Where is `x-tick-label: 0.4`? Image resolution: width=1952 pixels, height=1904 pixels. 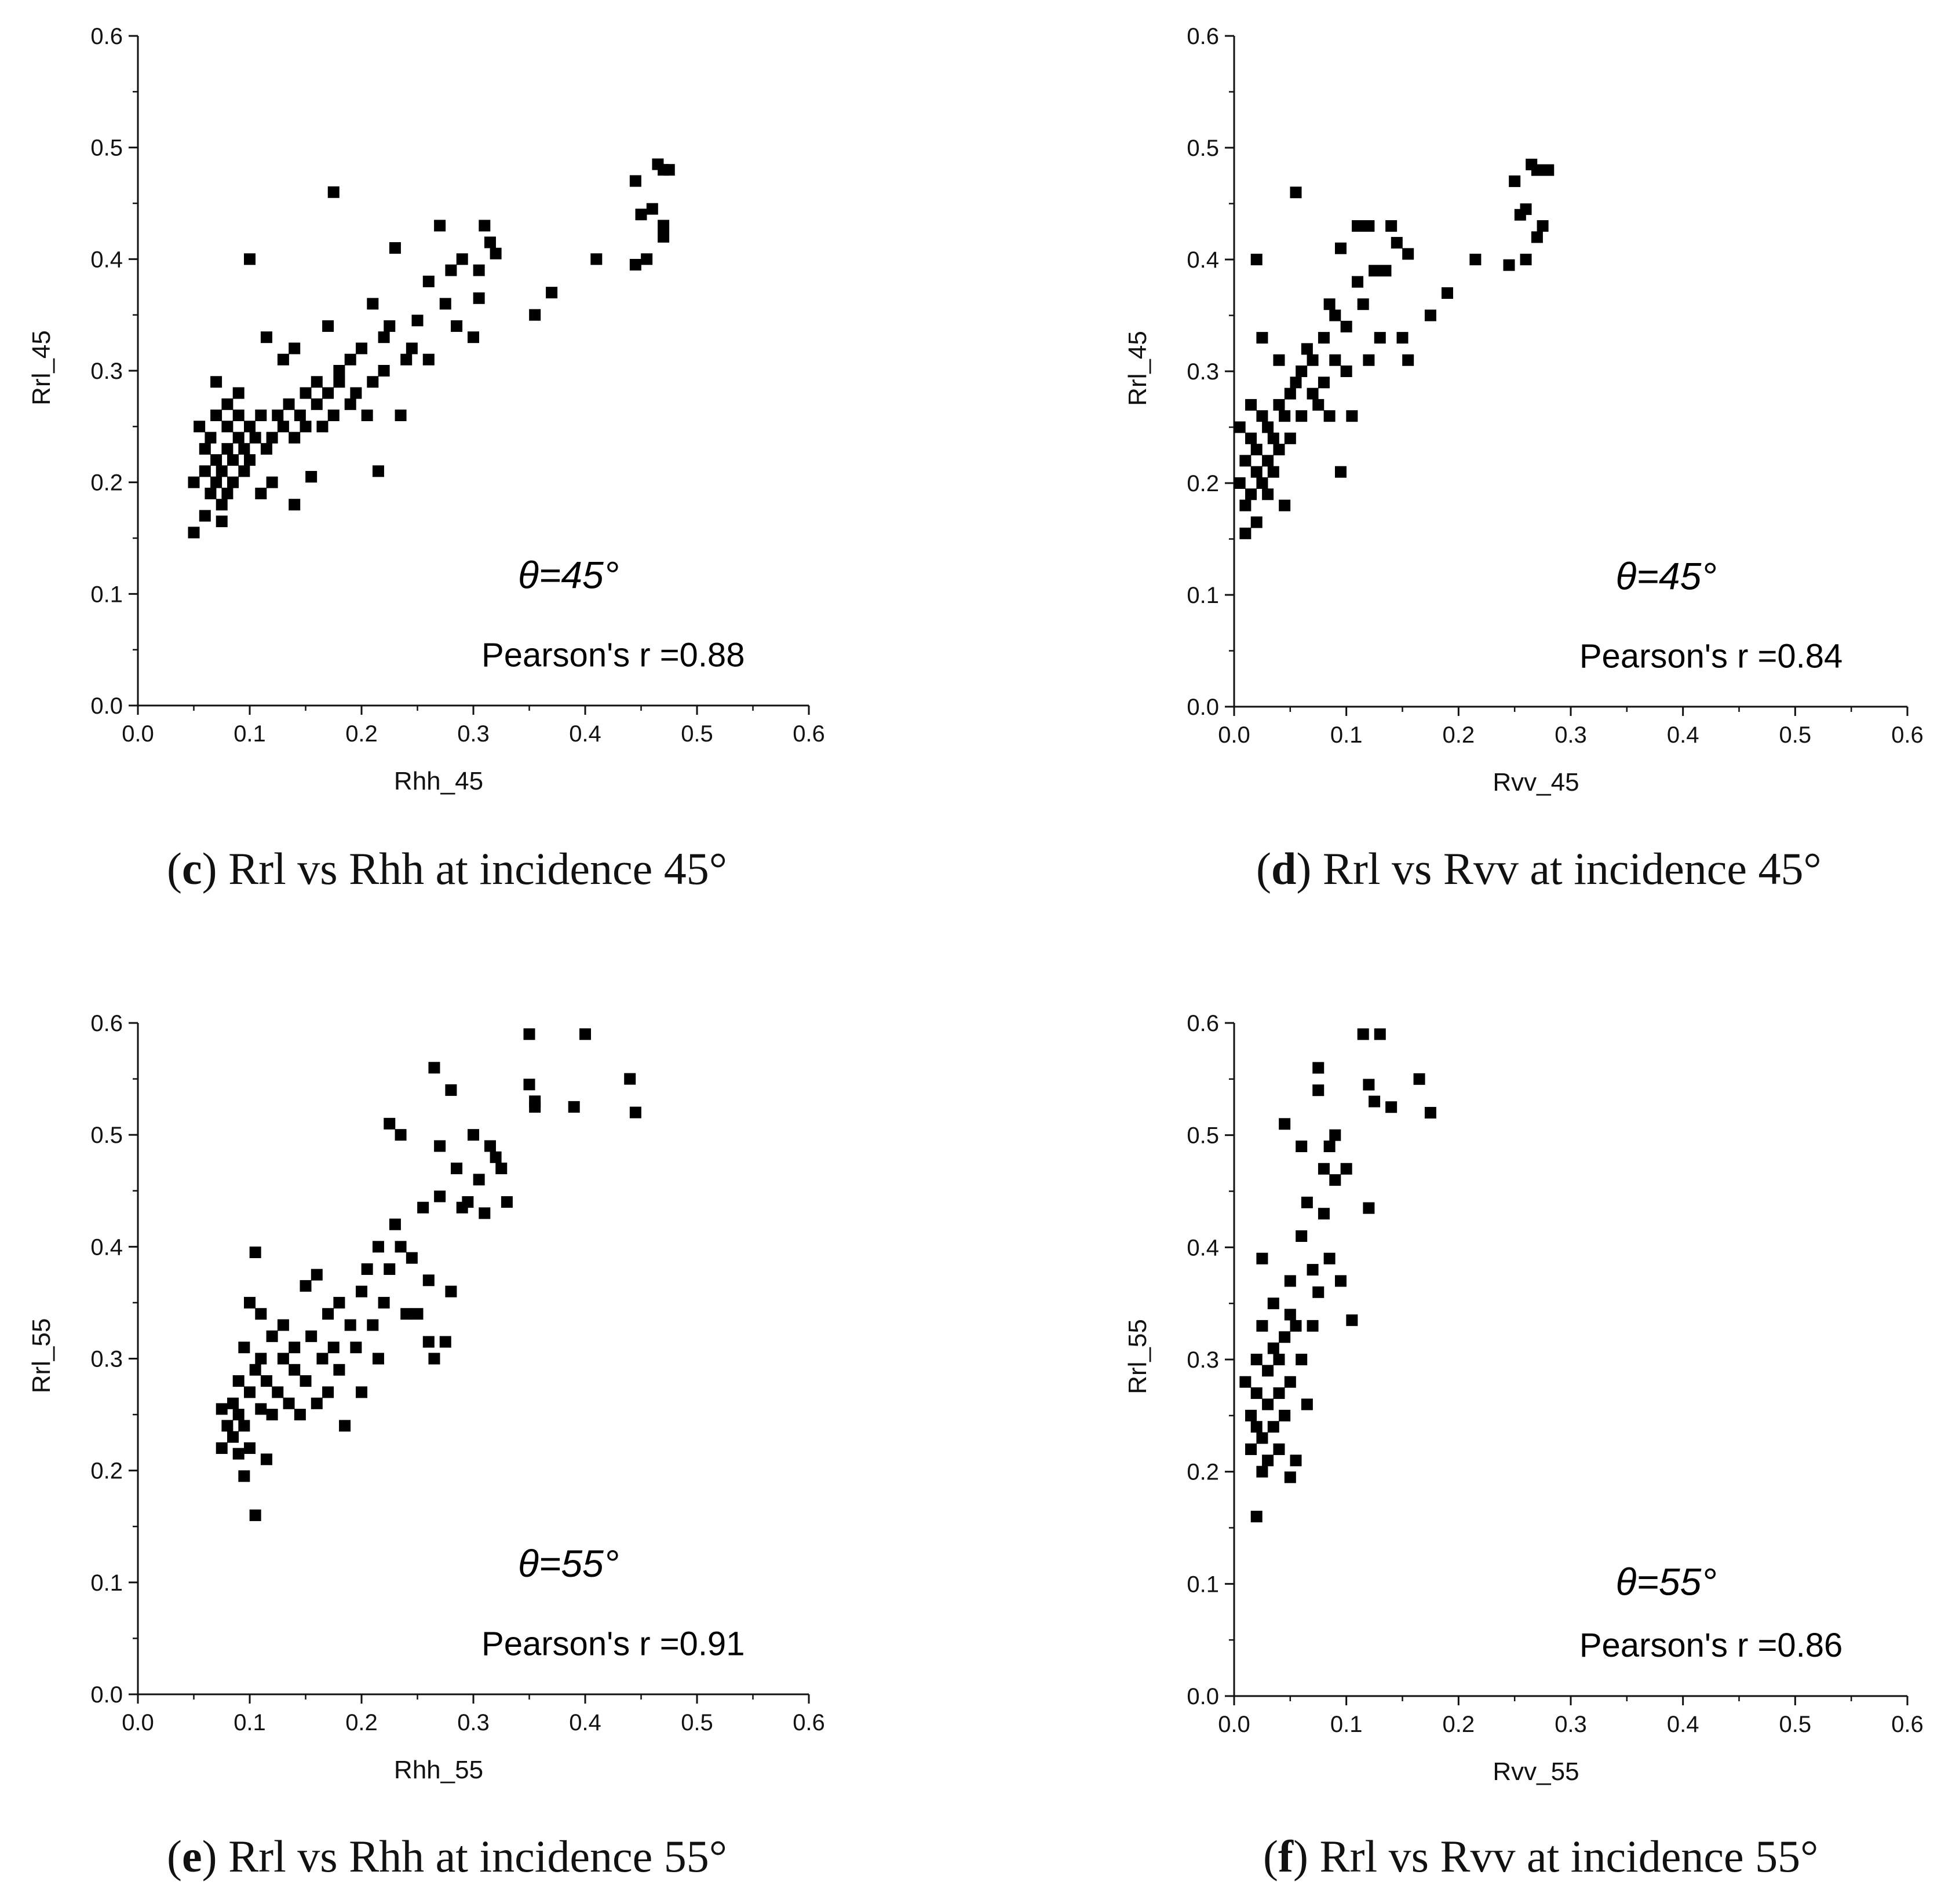
x-tick-label: 0.4 is located at coordinates (585, 734).